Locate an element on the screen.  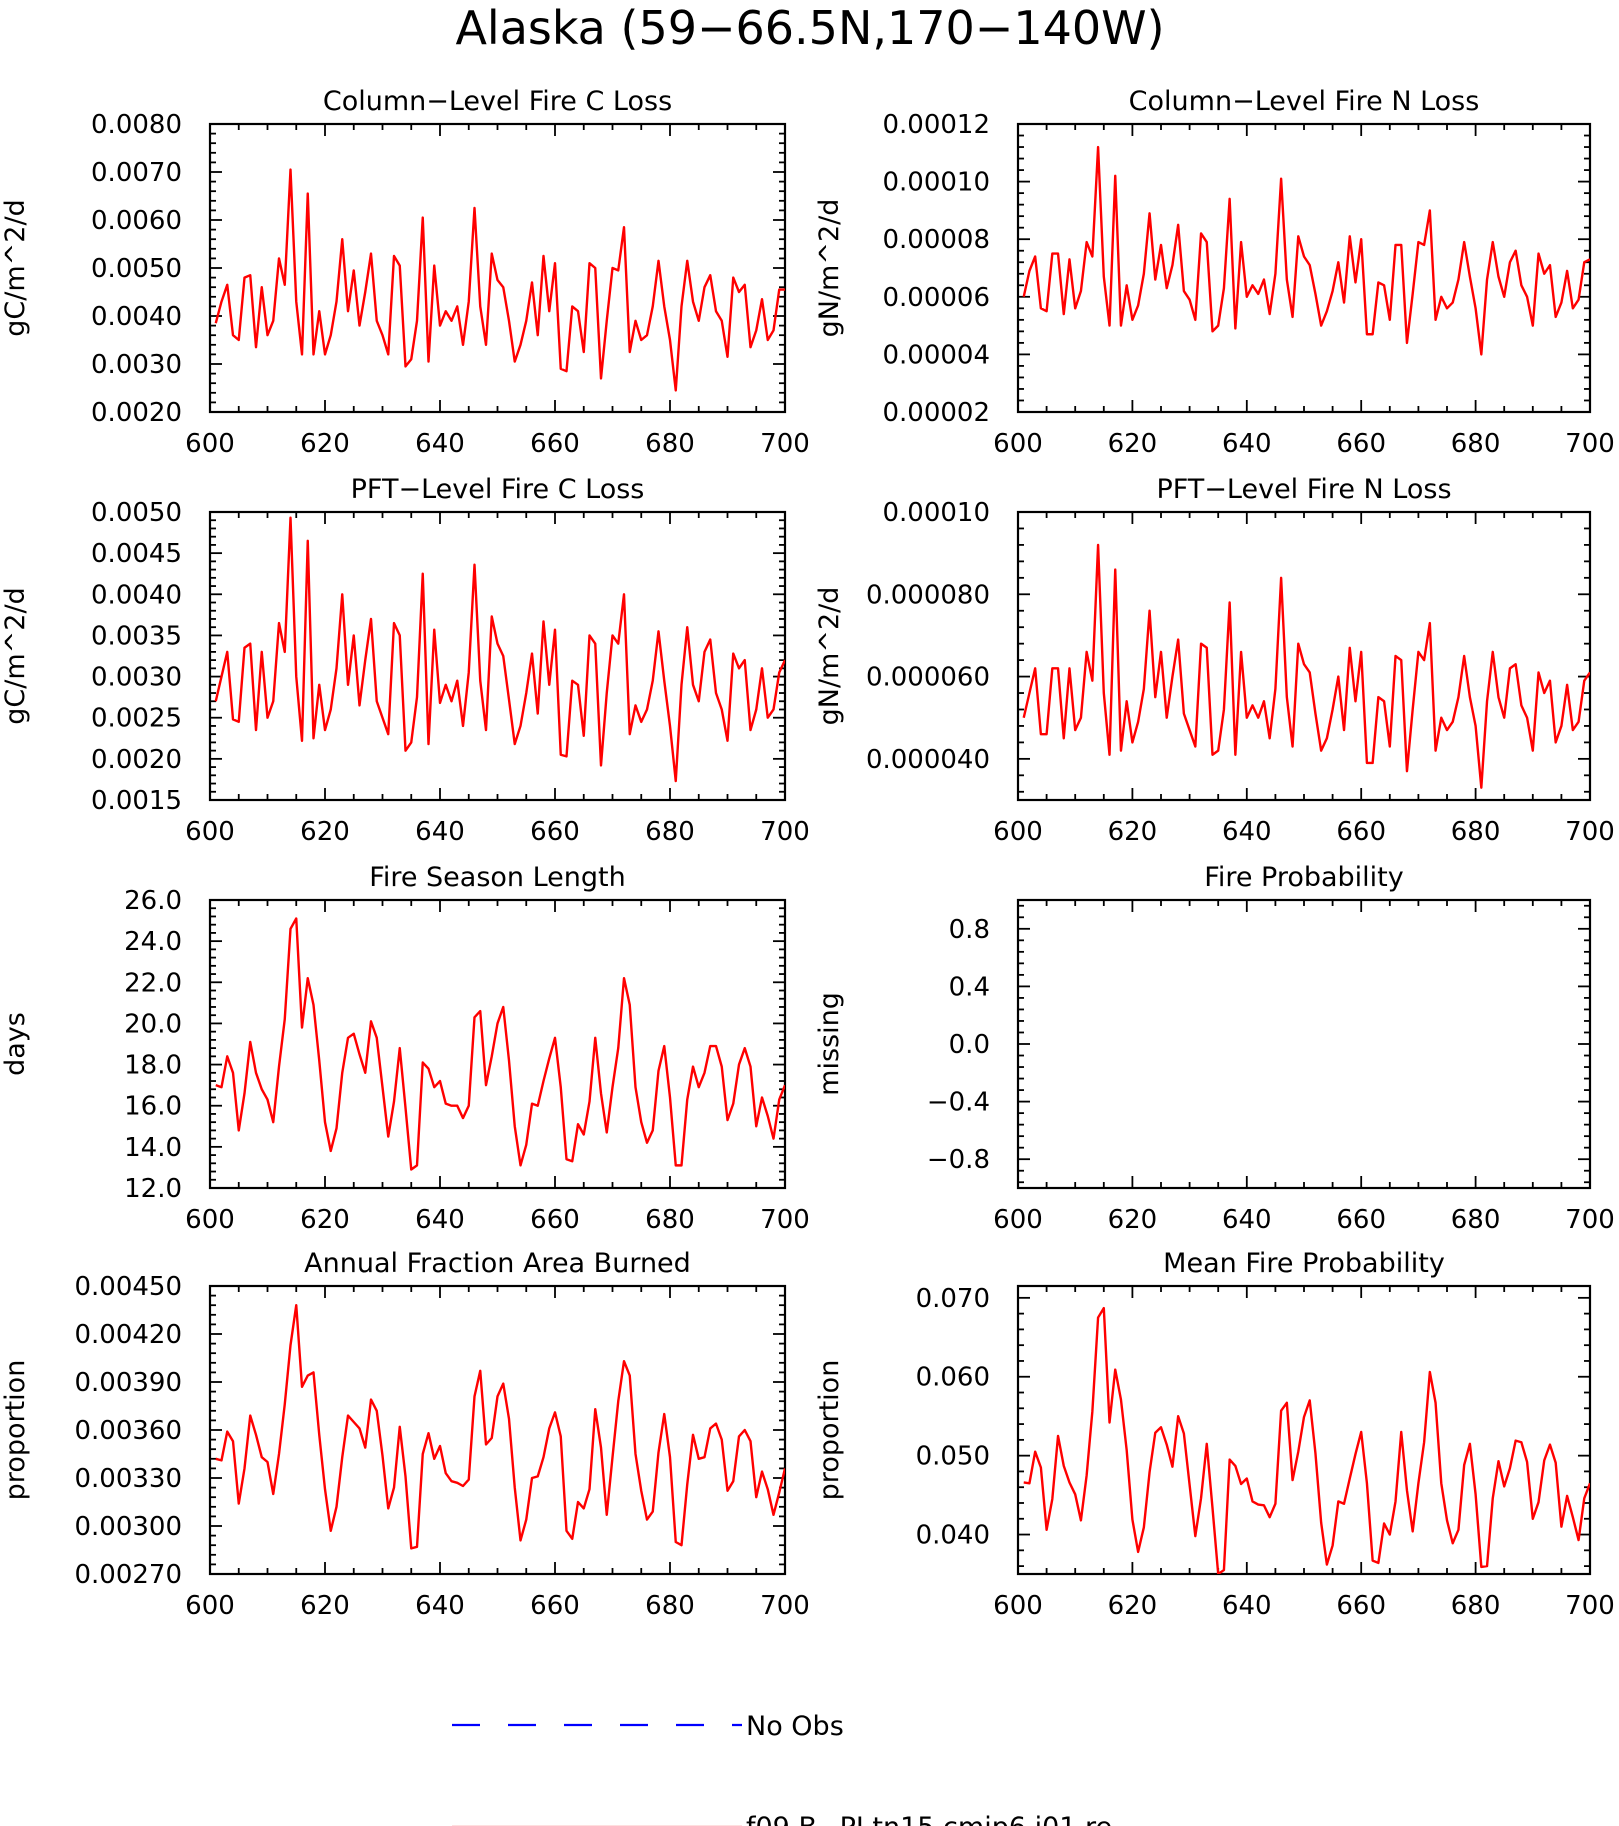
fire-prob-x-ticks is located at coordinates (1304, 1044).